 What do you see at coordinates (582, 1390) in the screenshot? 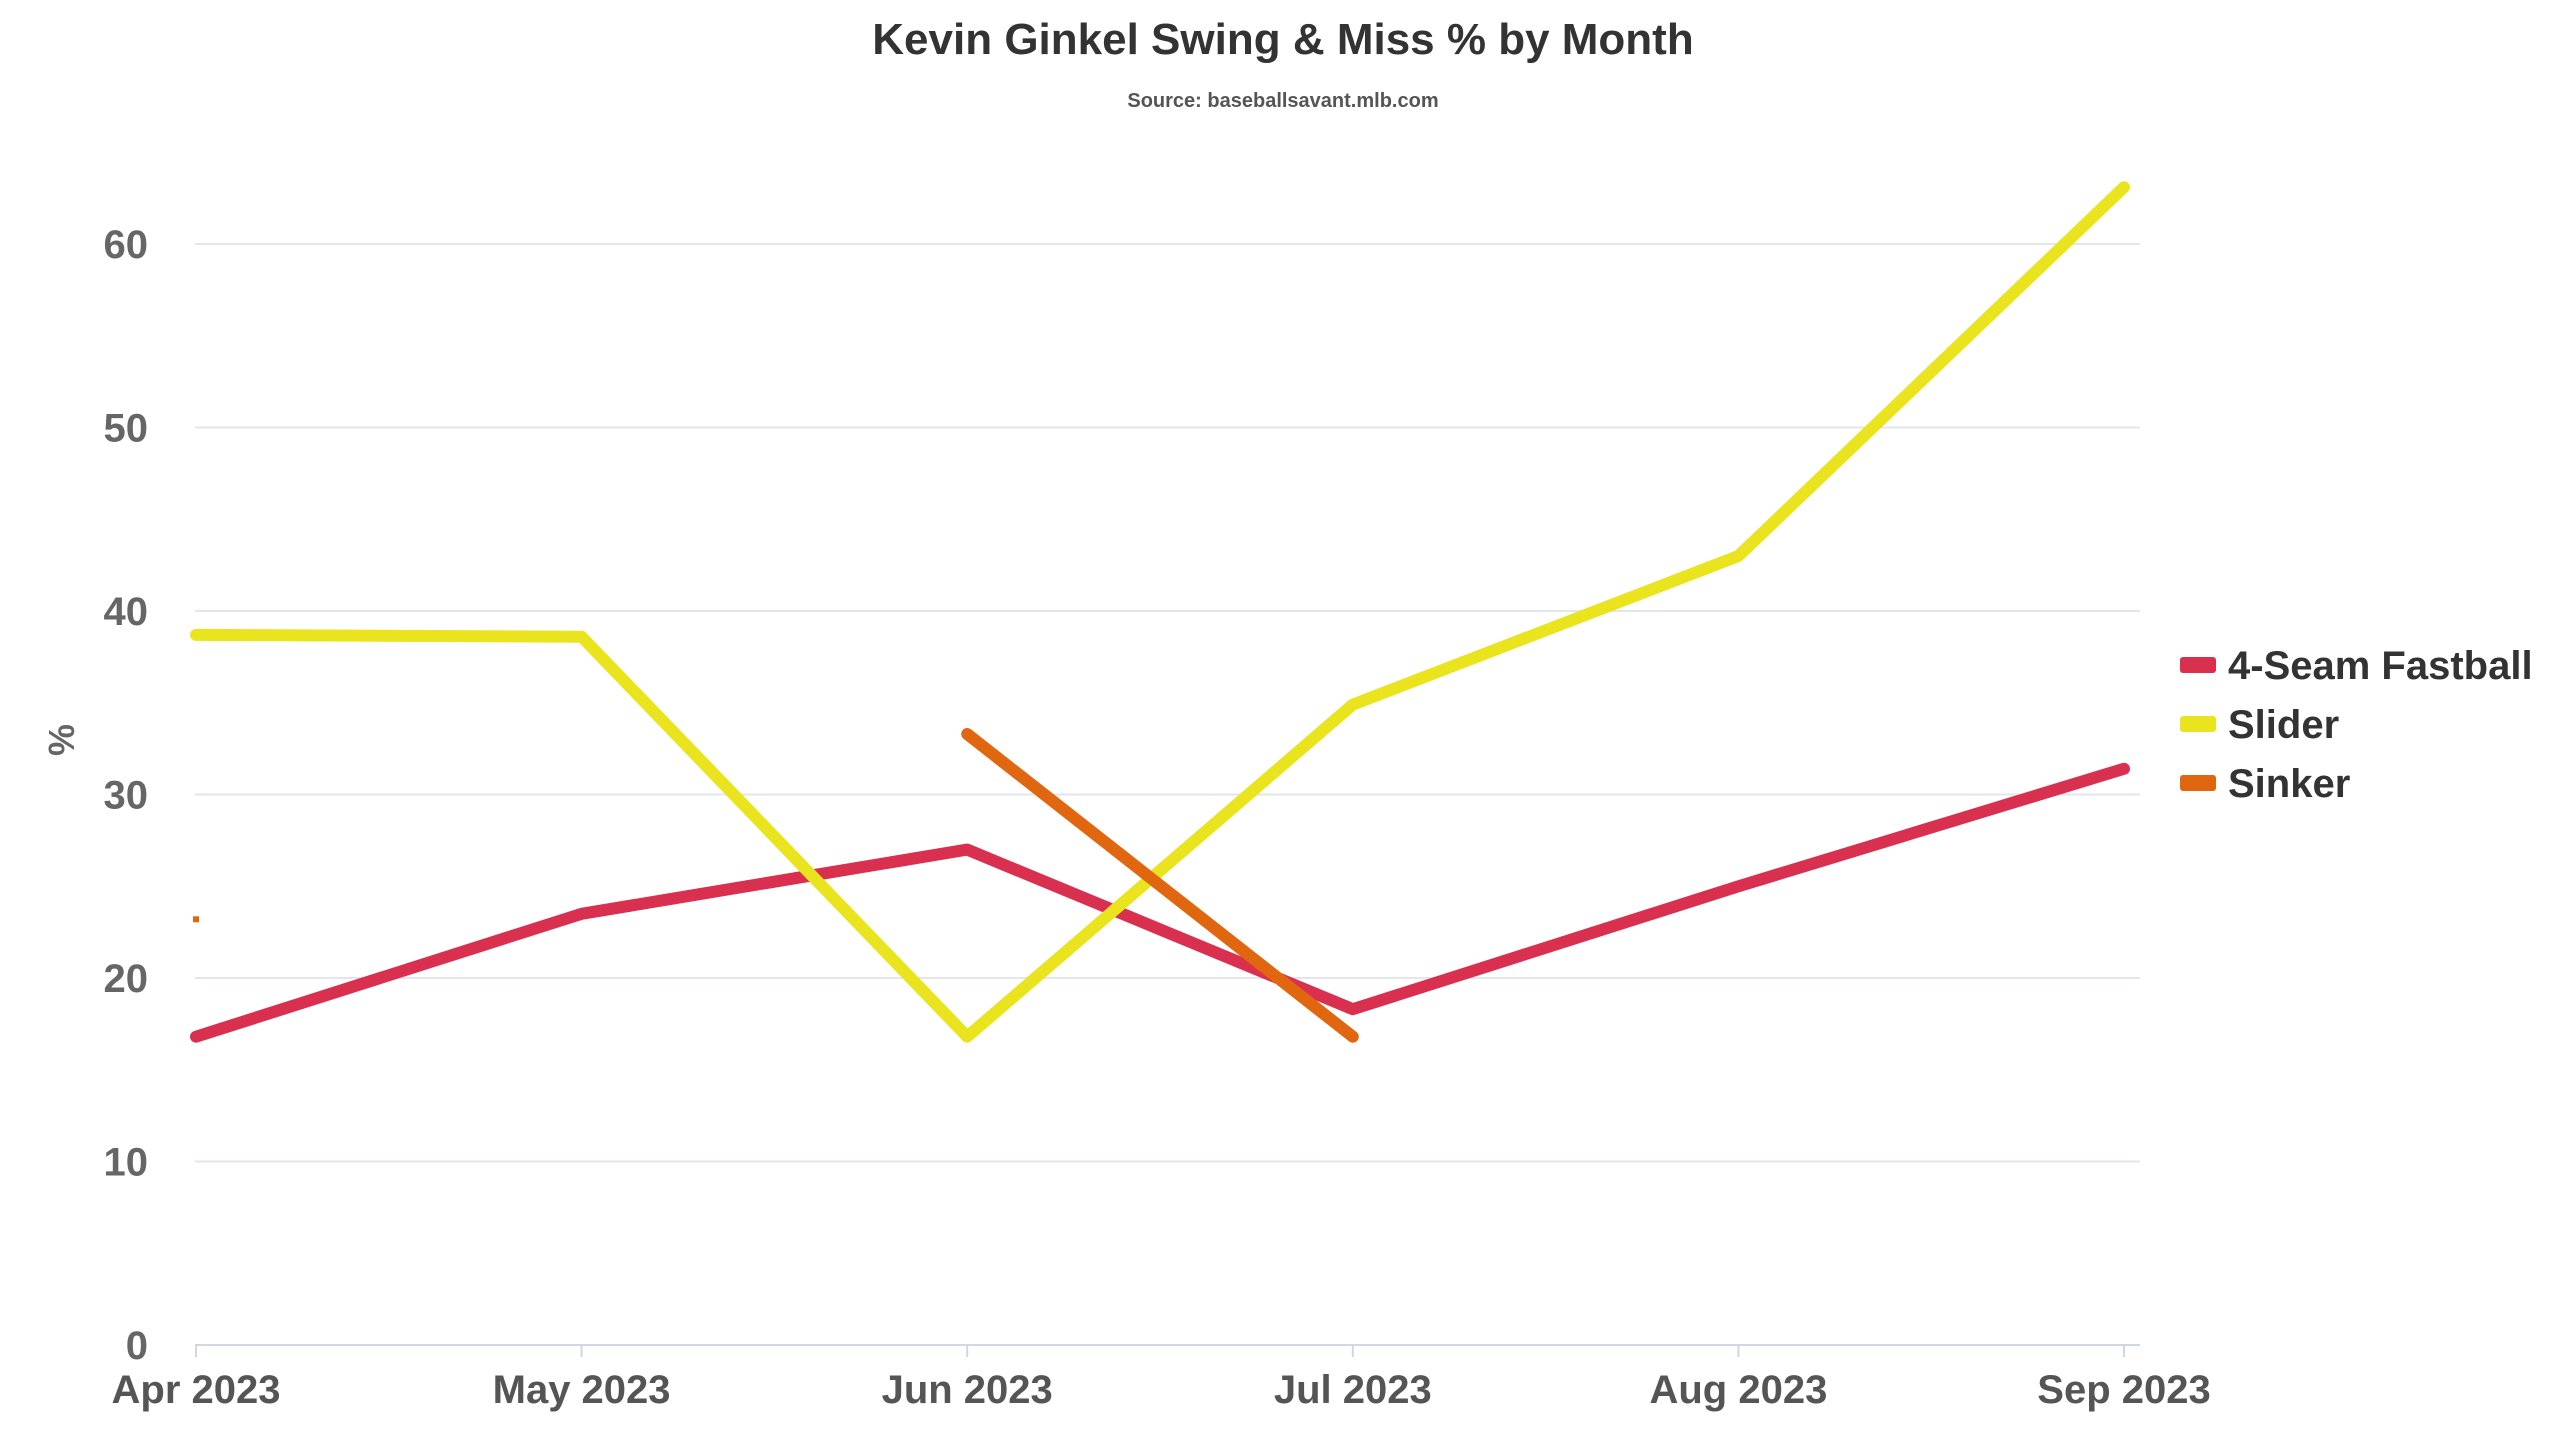
I see `x-tick-label: May 2023` at bounding box center [582, 1390].